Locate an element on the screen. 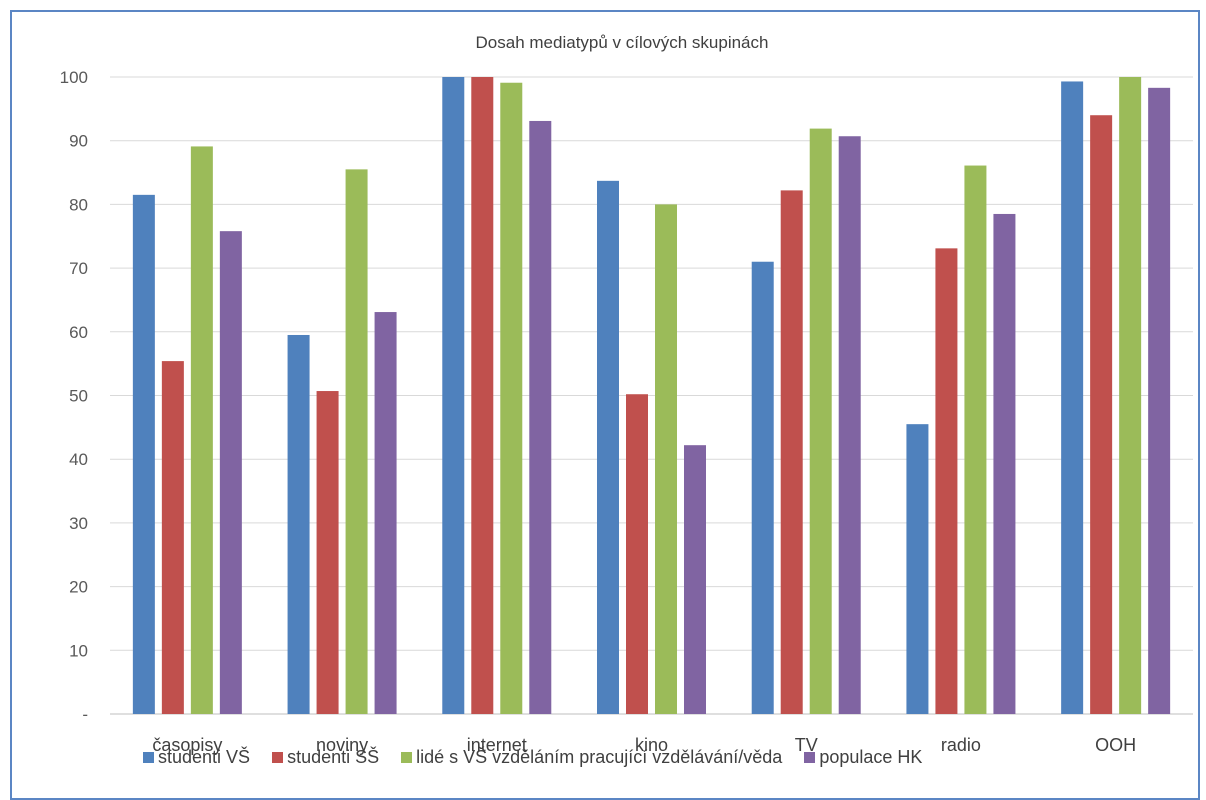 The width and height of the screenshot is (1206, 800). legend-item: studenti VŠ is located at coordinates (196, 757).